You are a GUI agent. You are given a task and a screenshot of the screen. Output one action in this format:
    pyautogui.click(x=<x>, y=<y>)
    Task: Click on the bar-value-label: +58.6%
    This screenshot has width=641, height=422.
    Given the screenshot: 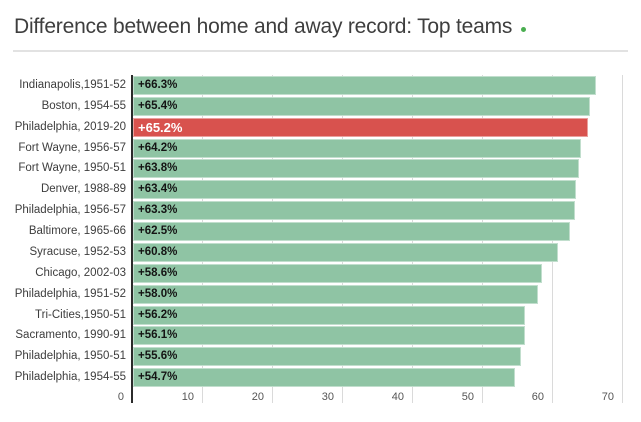 What is the action you would take?
    pyautogui.click(x=158, y=272)
    